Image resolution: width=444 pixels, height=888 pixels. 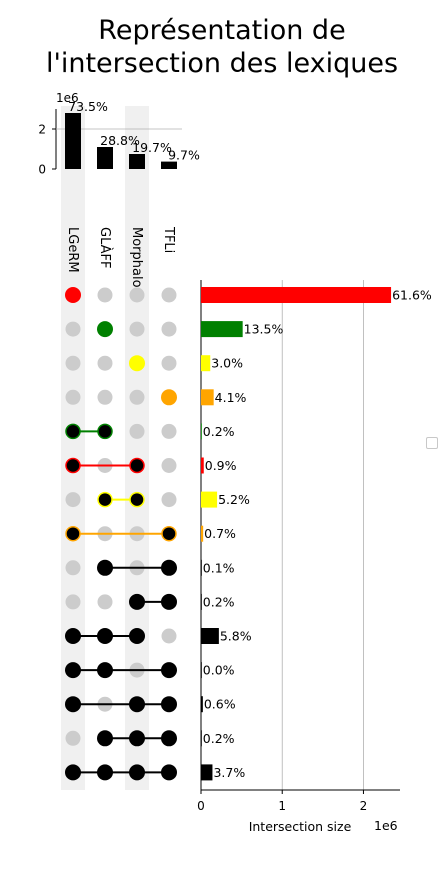 I want to click on intersection-x-tick-label: 0, so click(x=201, y=806).